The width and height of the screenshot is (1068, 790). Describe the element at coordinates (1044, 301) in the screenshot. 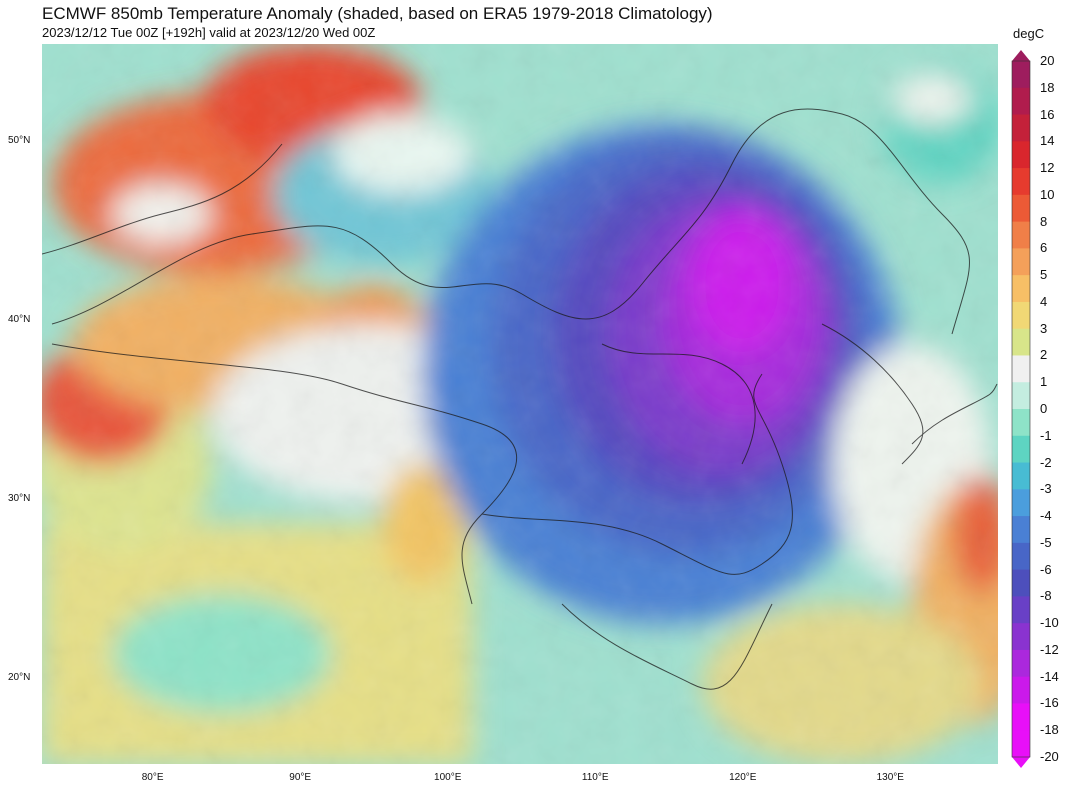

I see `colorbar-tick-label: 4` at that location.